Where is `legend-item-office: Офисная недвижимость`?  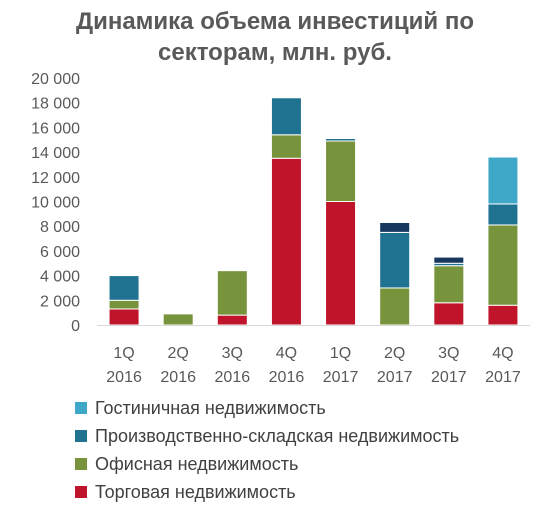
legend-item-office: Офисная недвижимость is located at coordinates (267, 464).